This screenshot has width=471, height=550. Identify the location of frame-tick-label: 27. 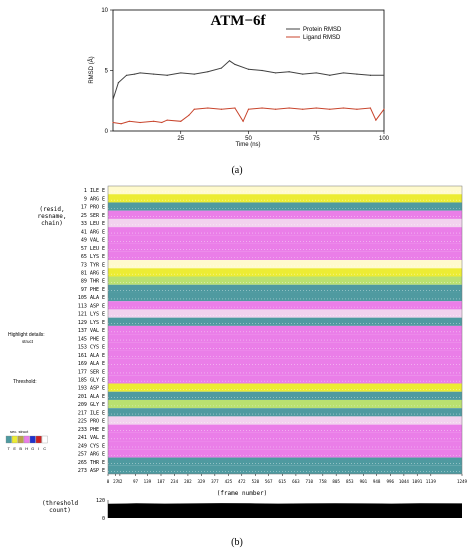
(116, 481).